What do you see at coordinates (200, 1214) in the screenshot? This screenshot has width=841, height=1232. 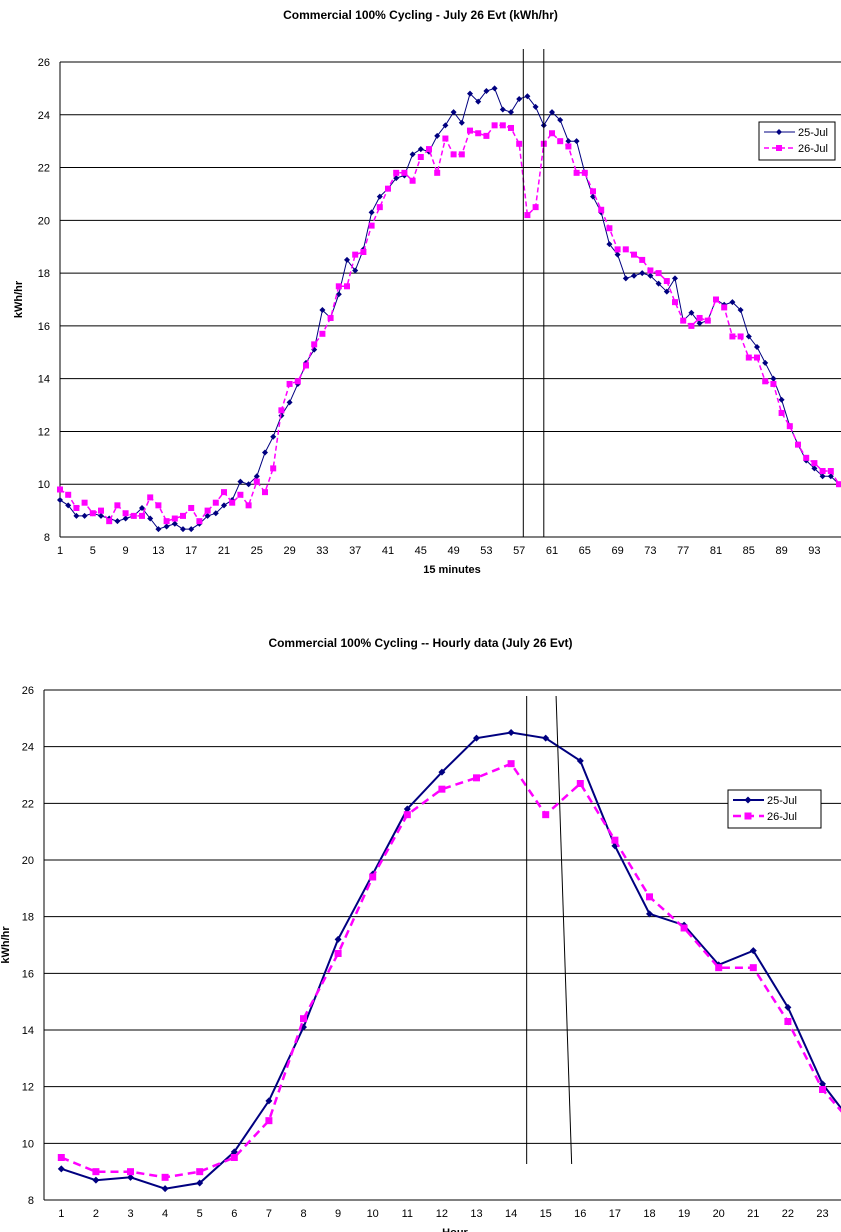 I see `x-tick-label: 5` at bounding box center [200, 1214].